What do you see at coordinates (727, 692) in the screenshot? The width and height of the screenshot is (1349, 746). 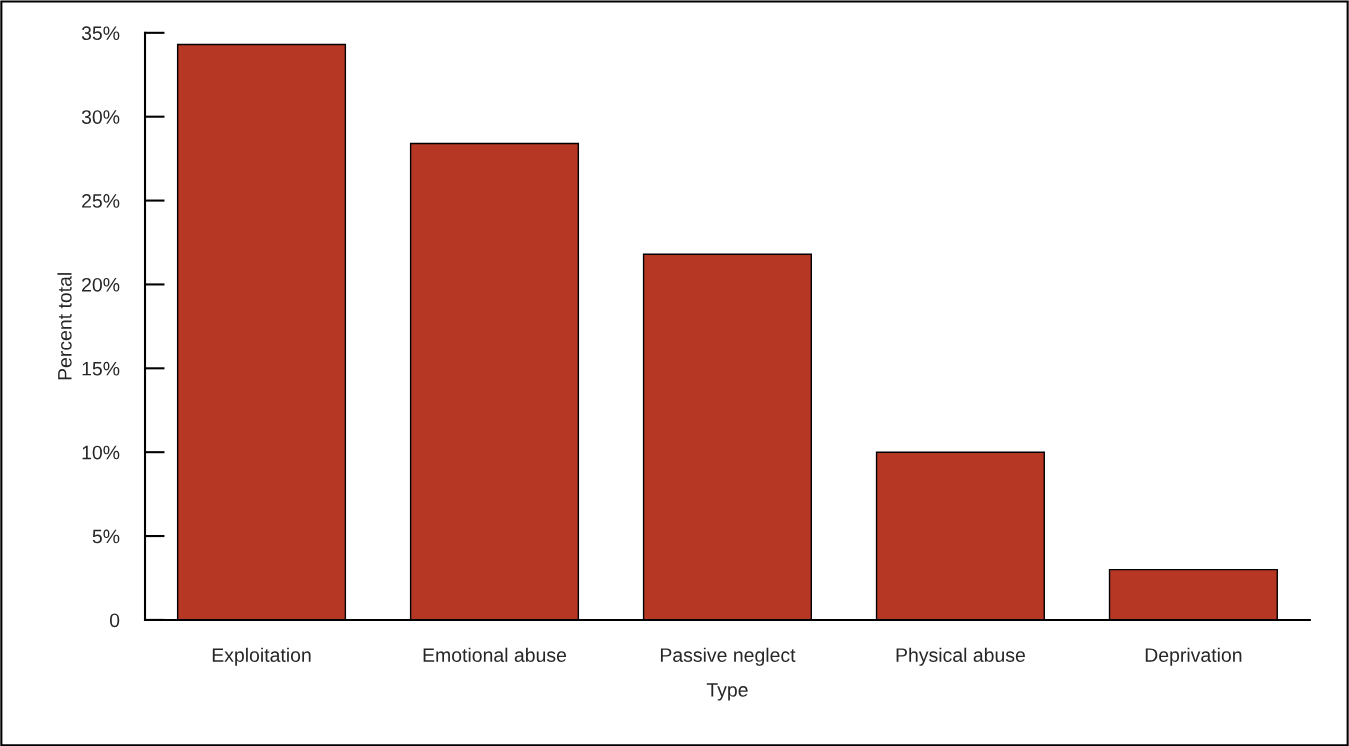 I see `x-axis-title: Type` at bounding box center [727, 692].